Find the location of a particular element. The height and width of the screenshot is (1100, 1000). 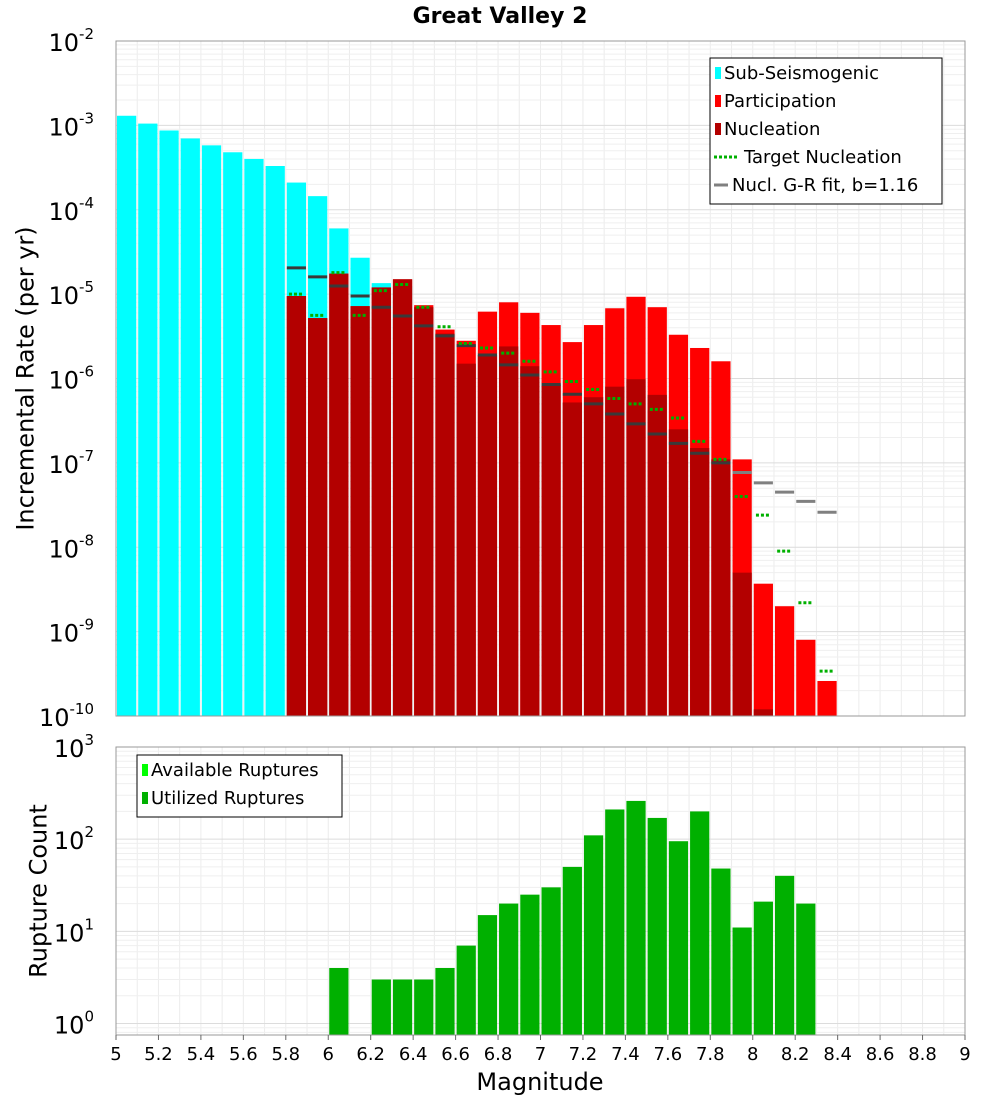

x-axis-label: Magnitude is located at coordinates (539, 1082).